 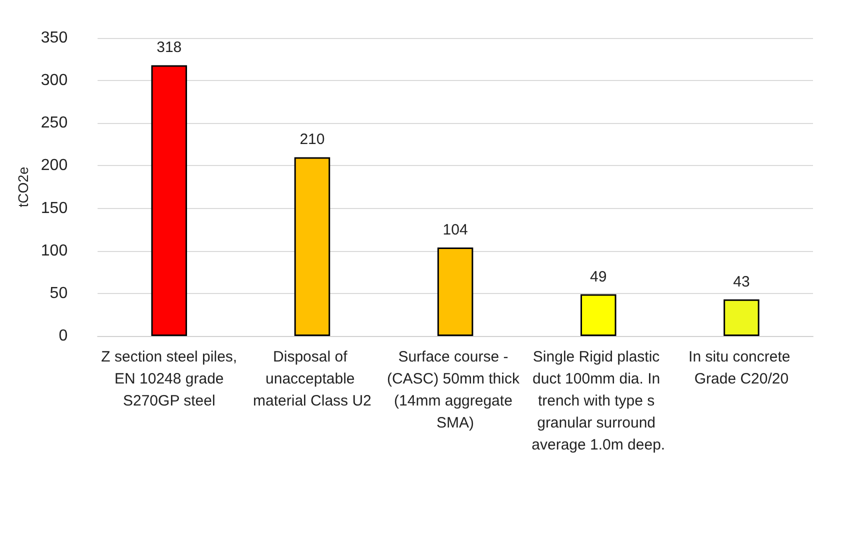 I want to click on x-tick-label: Disposal of unacceptable material Class U2, so click(x=312, y=379).